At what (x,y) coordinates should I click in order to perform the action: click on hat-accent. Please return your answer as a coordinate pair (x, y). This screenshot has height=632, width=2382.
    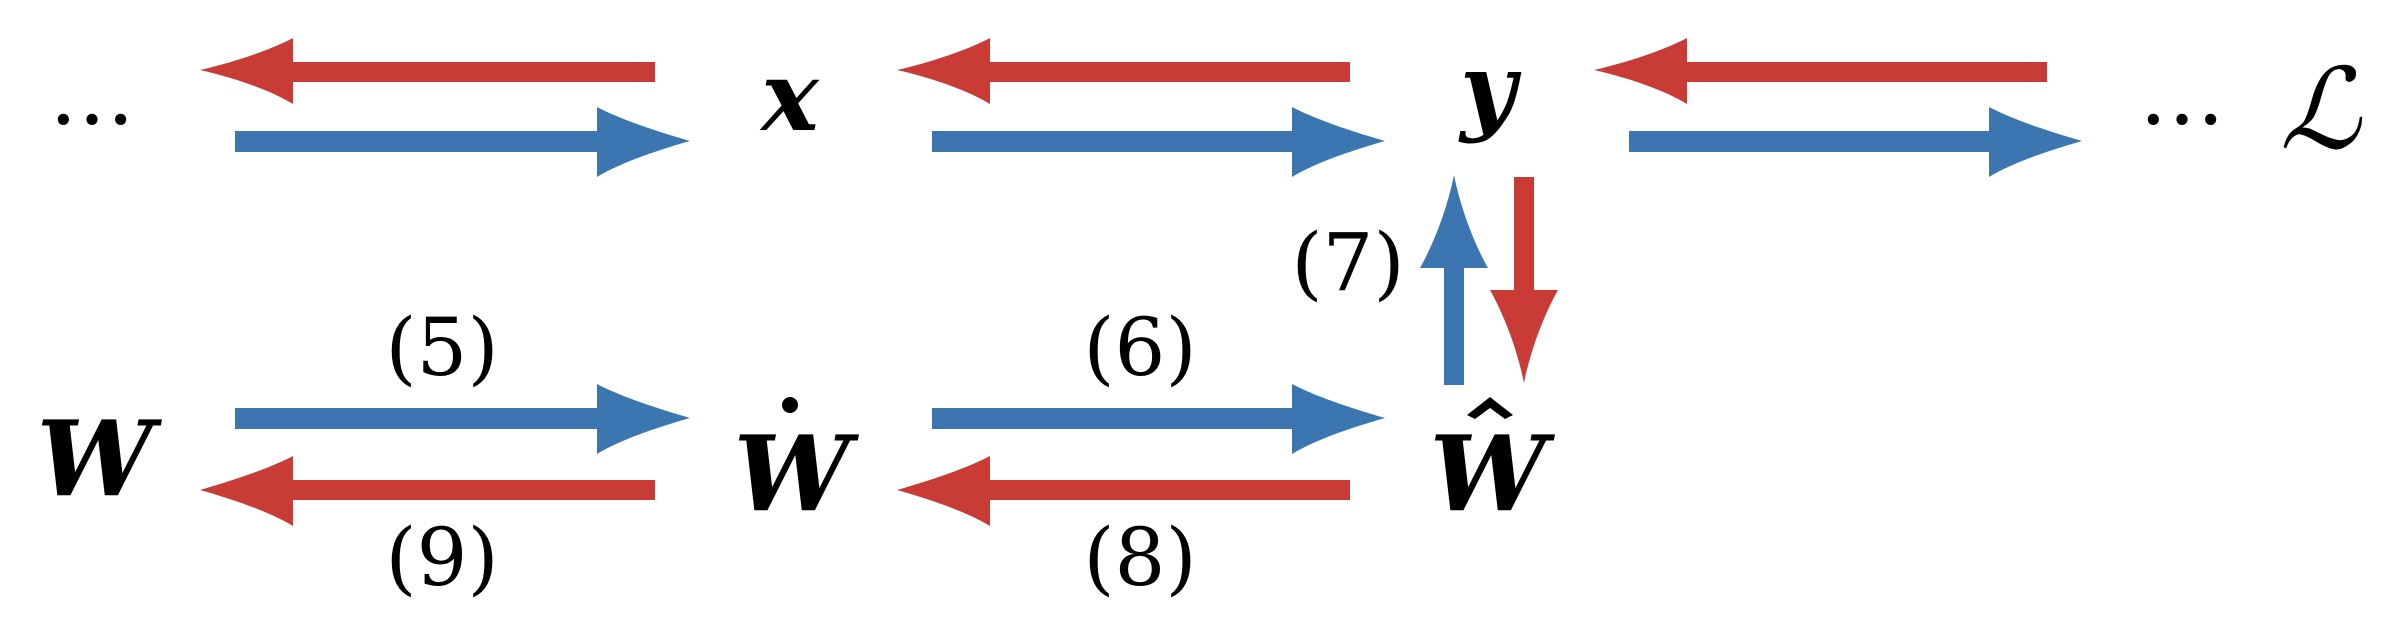
    Looking at the image, I should click on (1490, 408).